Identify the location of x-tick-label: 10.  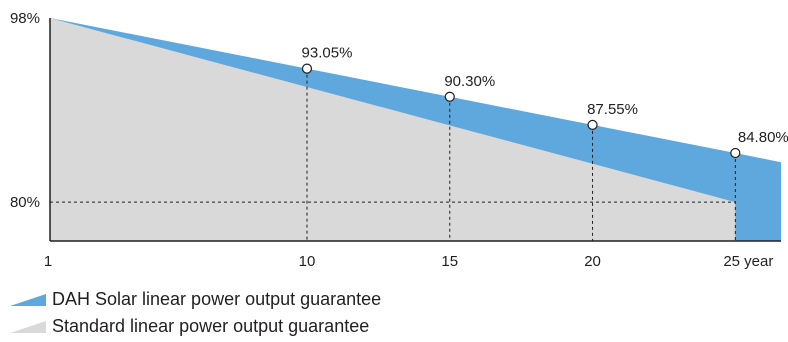
(307, 261).